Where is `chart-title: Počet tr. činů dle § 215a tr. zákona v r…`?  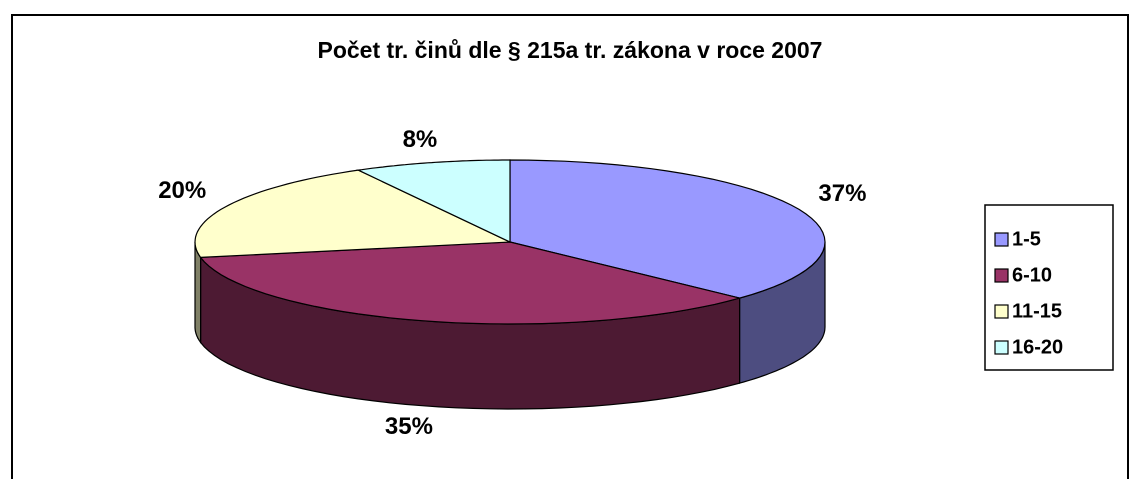 chart-title: Počet tr. činů dle § 215a tr. zákona v r… is located at coordinates (570, 50).